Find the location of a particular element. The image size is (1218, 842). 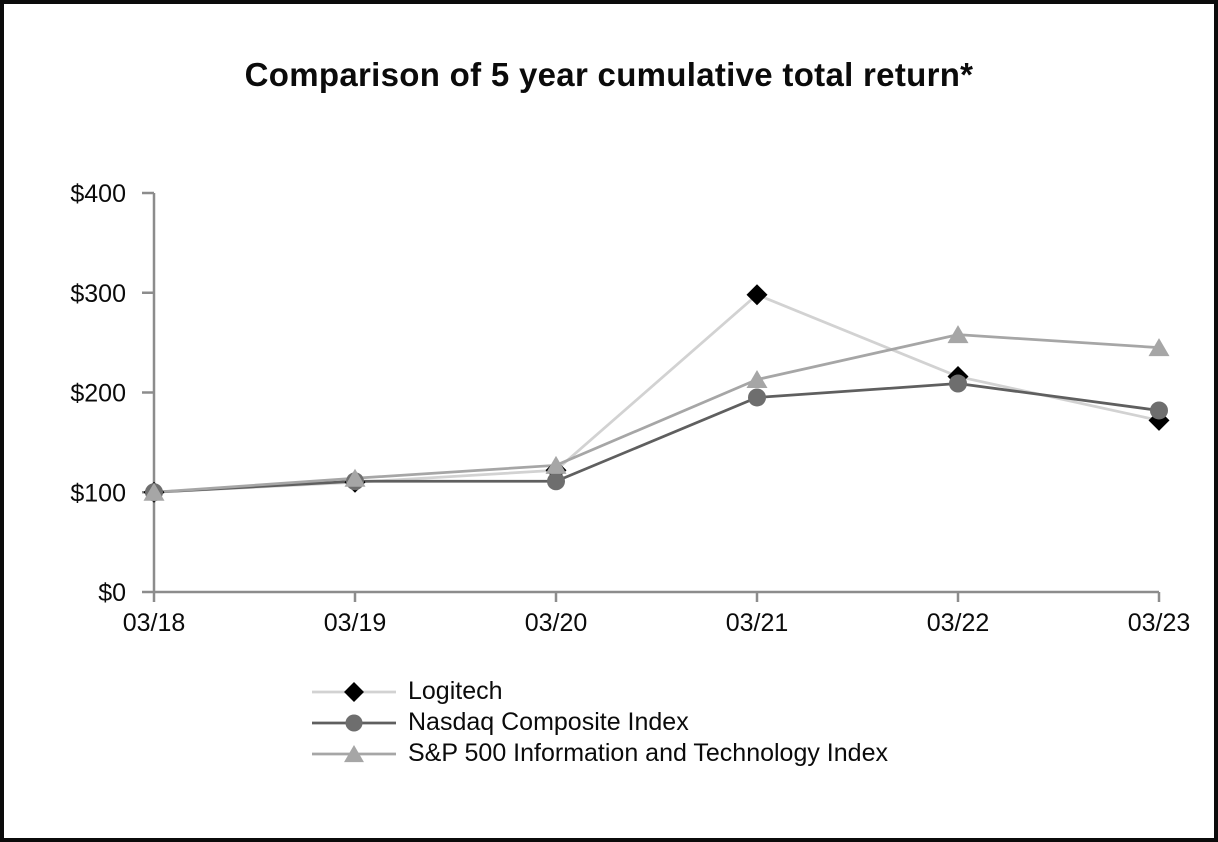

x-axis-tick-label: 03/21 is located at coordinates (757, 623).